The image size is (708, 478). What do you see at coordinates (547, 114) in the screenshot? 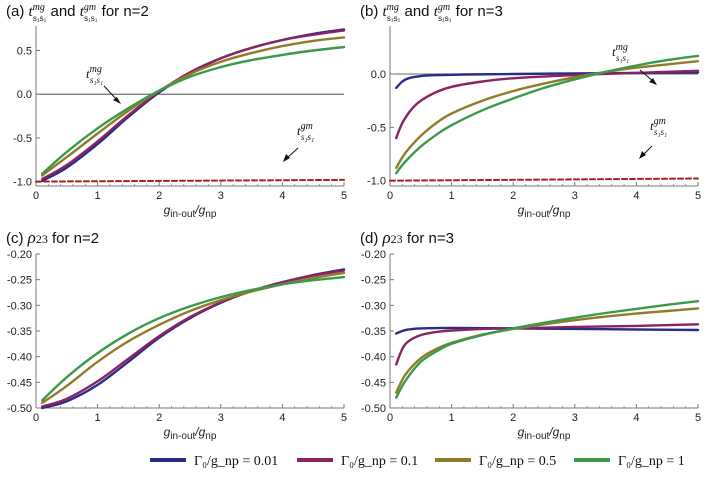
I see `panel-b-series-g1` at bounding box center [547, 114].